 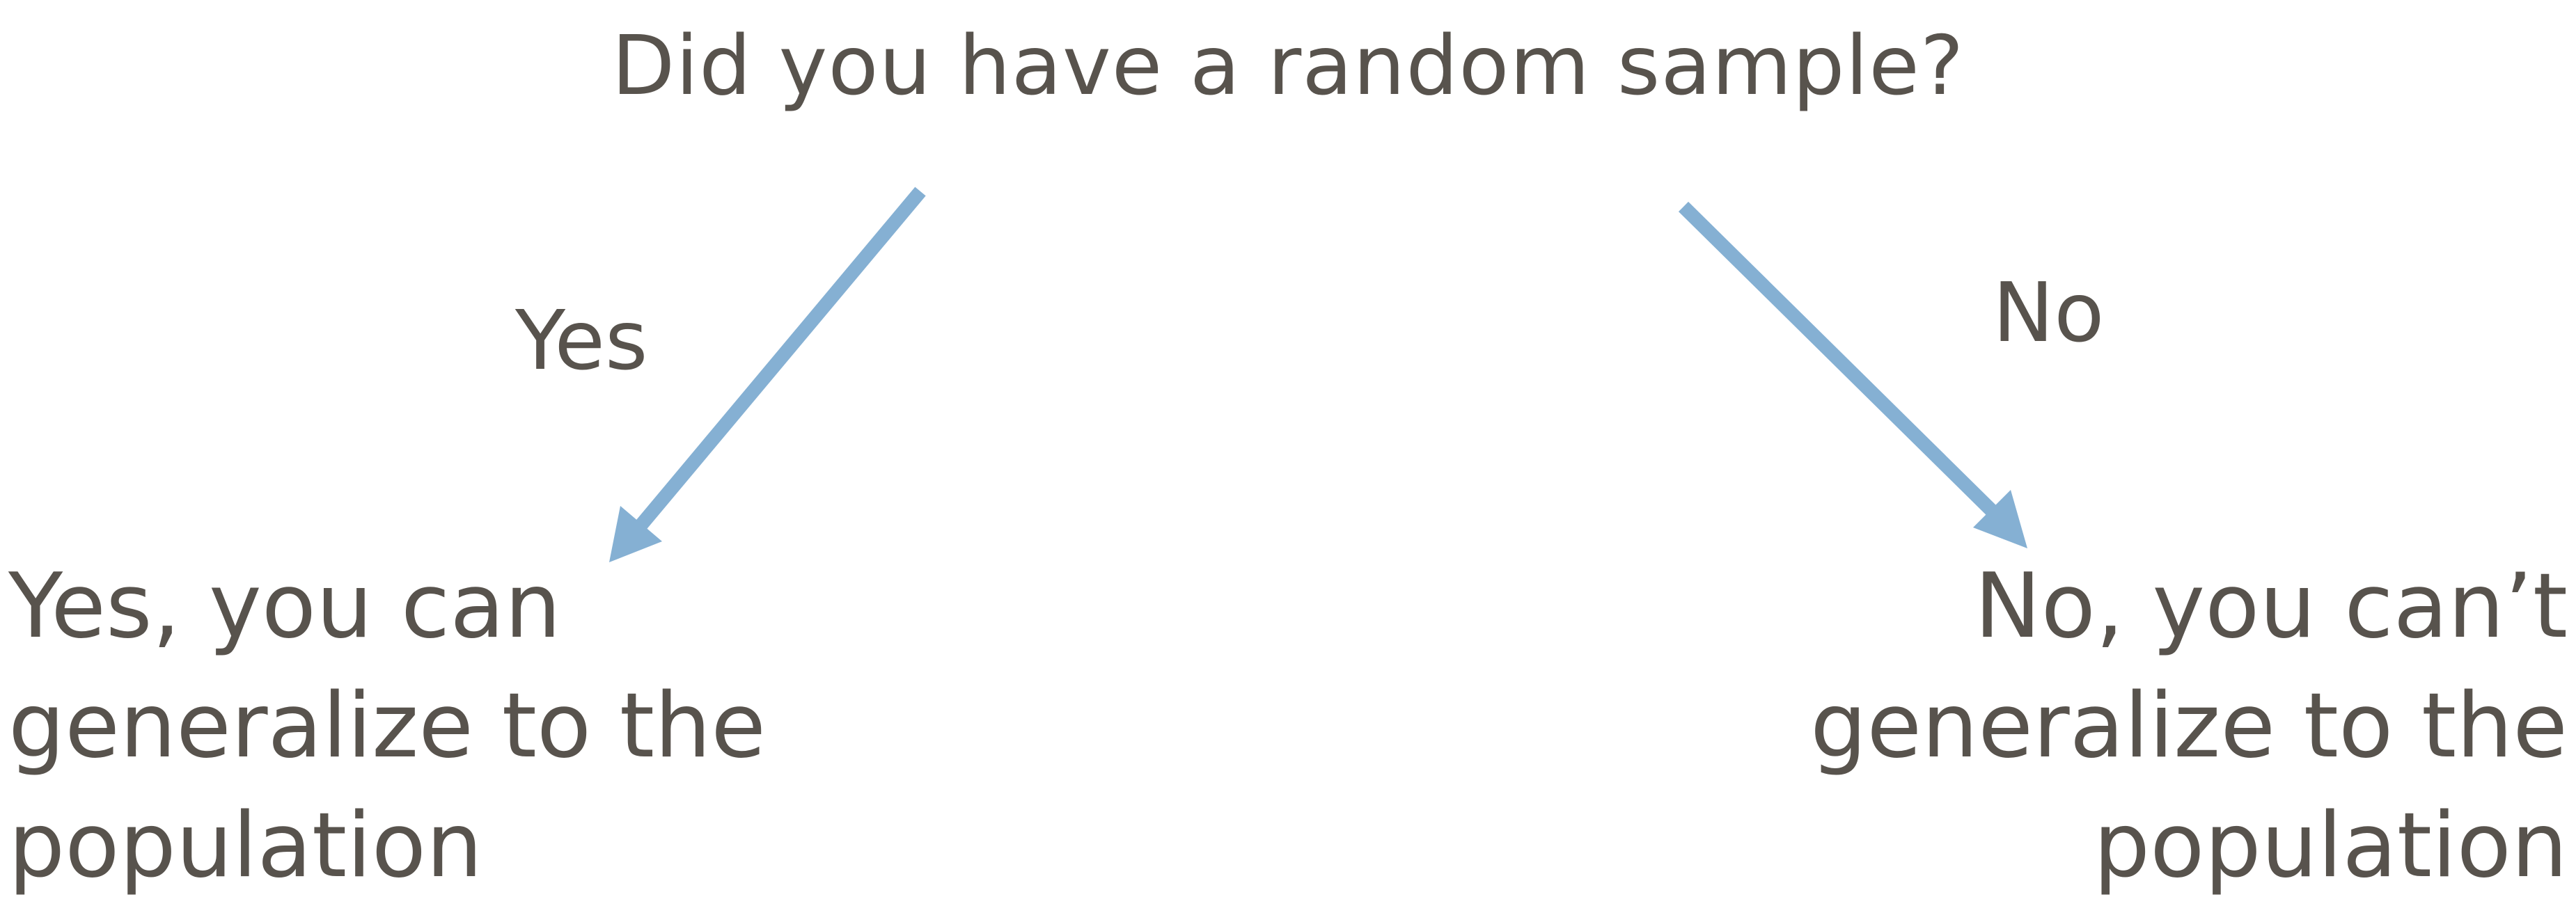 What do you see at coordinates (581, 340) in the screenshot?
I see `yes-branch-label: Yes` at bounding box center [581, 340].